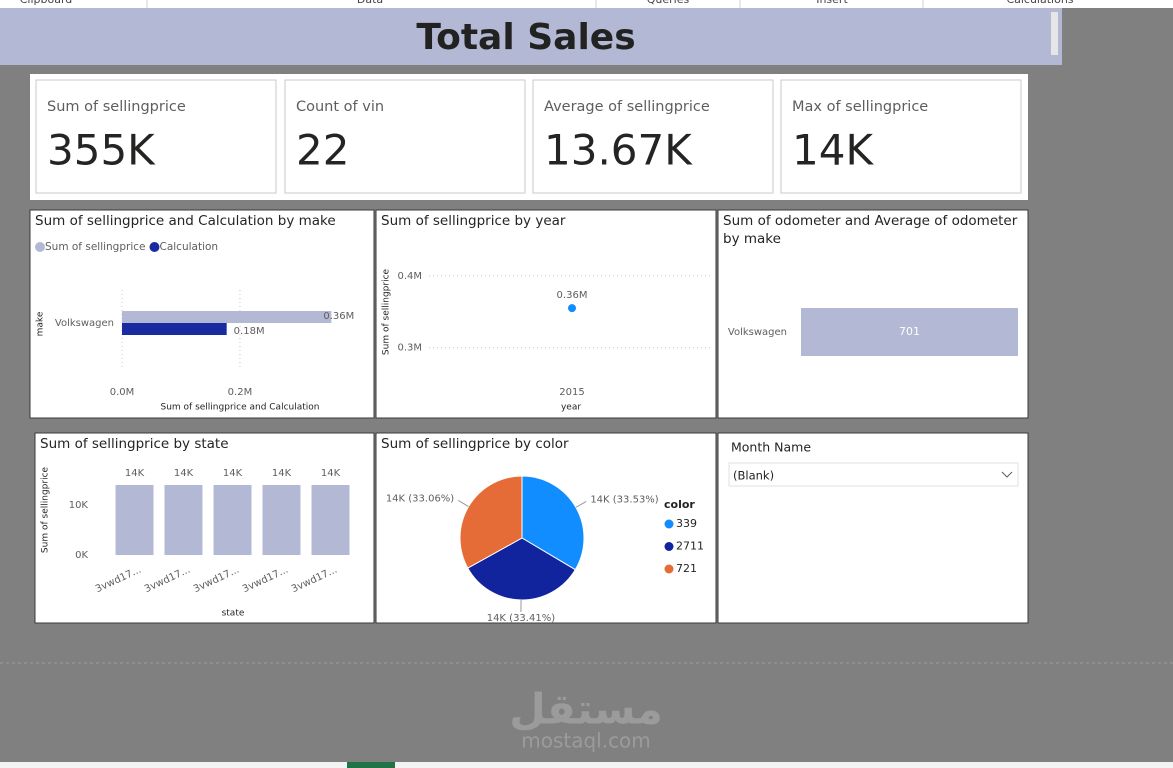  What do you see at coordinates (122, 392) in the screenshot?
I see `x-tick-label: 0.0M` at bounding box center [122, 392].